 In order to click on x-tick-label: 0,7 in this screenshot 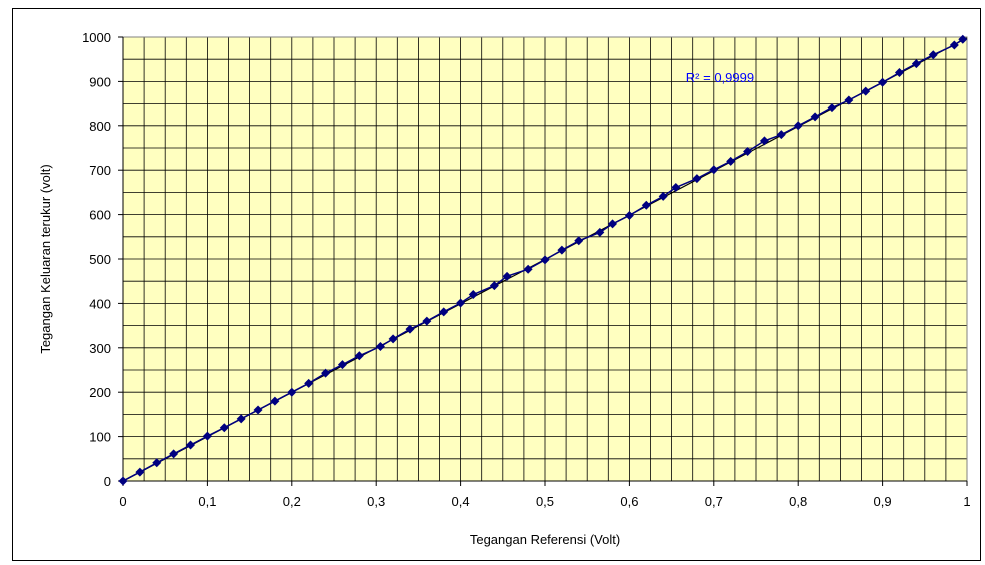, I will do `click(714, 501)`.